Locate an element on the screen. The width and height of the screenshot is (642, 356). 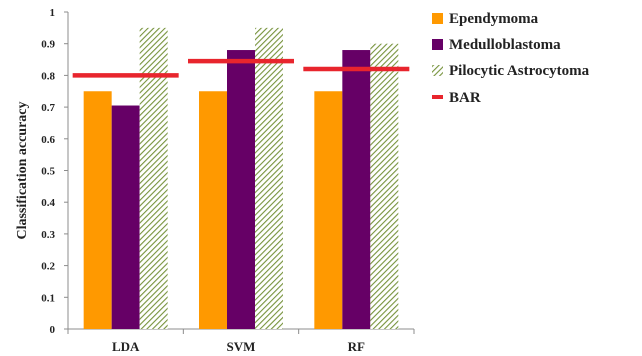
legend-swatch-medulloblastoma is located at coordinates (437, 44).